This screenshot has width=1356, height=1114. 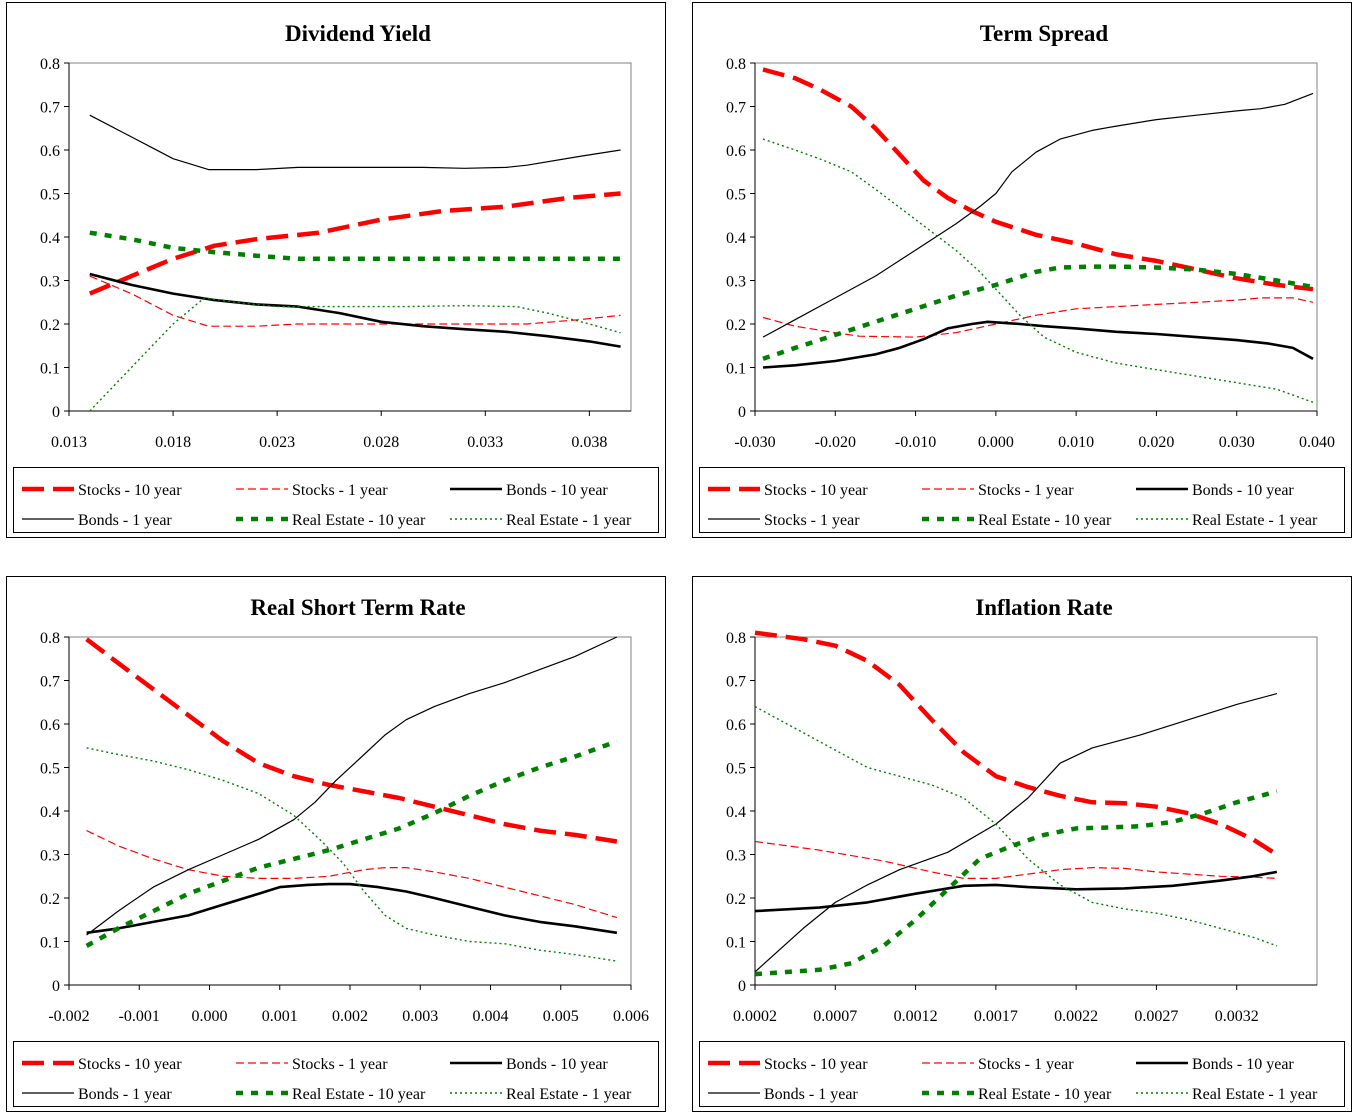 What do you see at coordinates (277, 442) in the screenshot?
I see `x-tick-label: 0.023` at bounding box center [277, 442].